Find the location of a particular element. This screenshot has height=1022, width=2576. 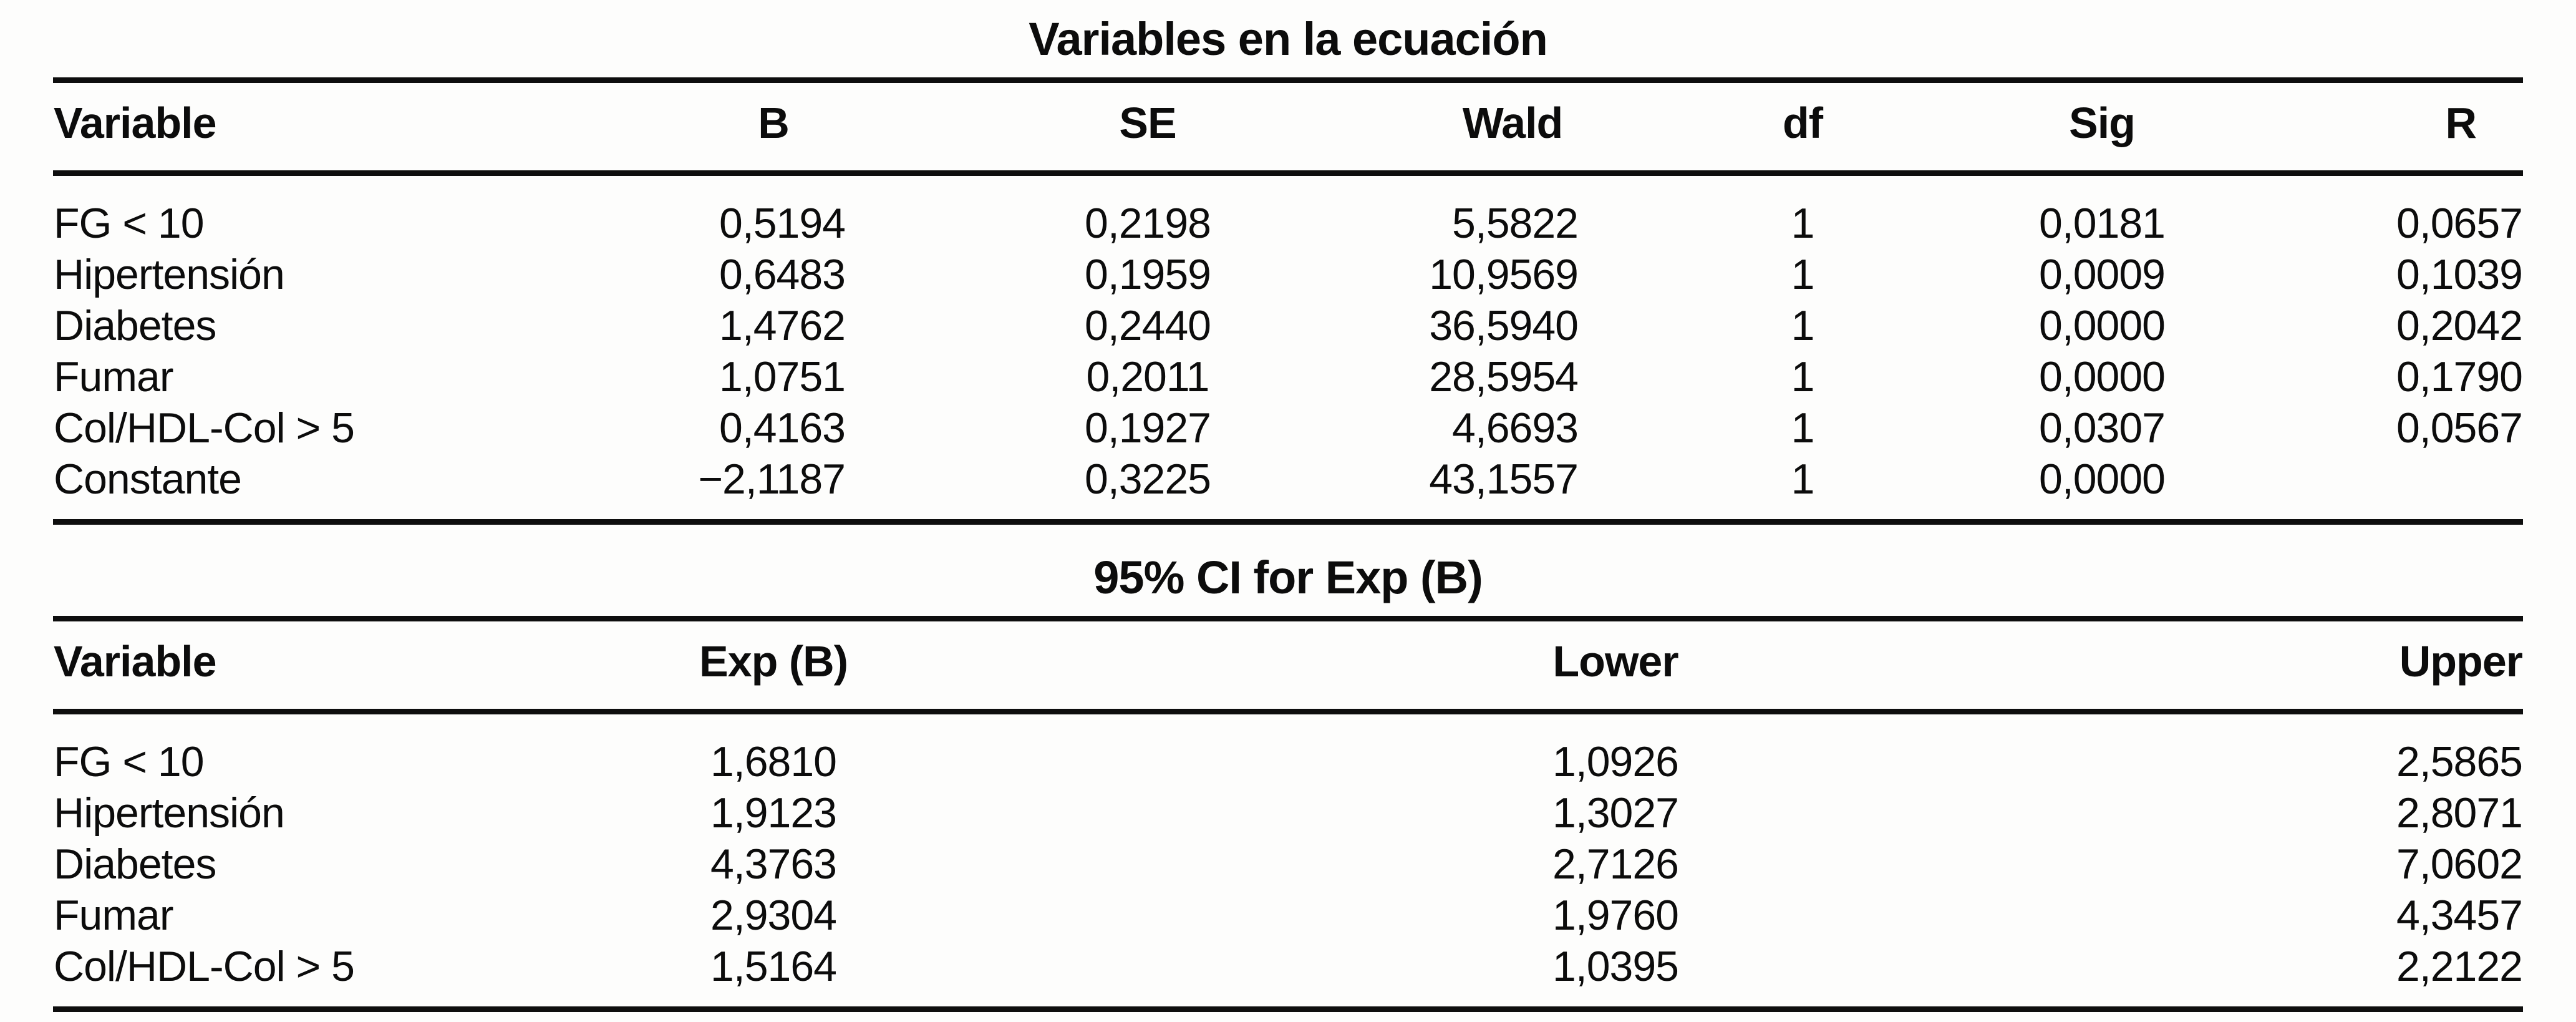

cell-b: 0,5194 is located at coordinates (782, 223).